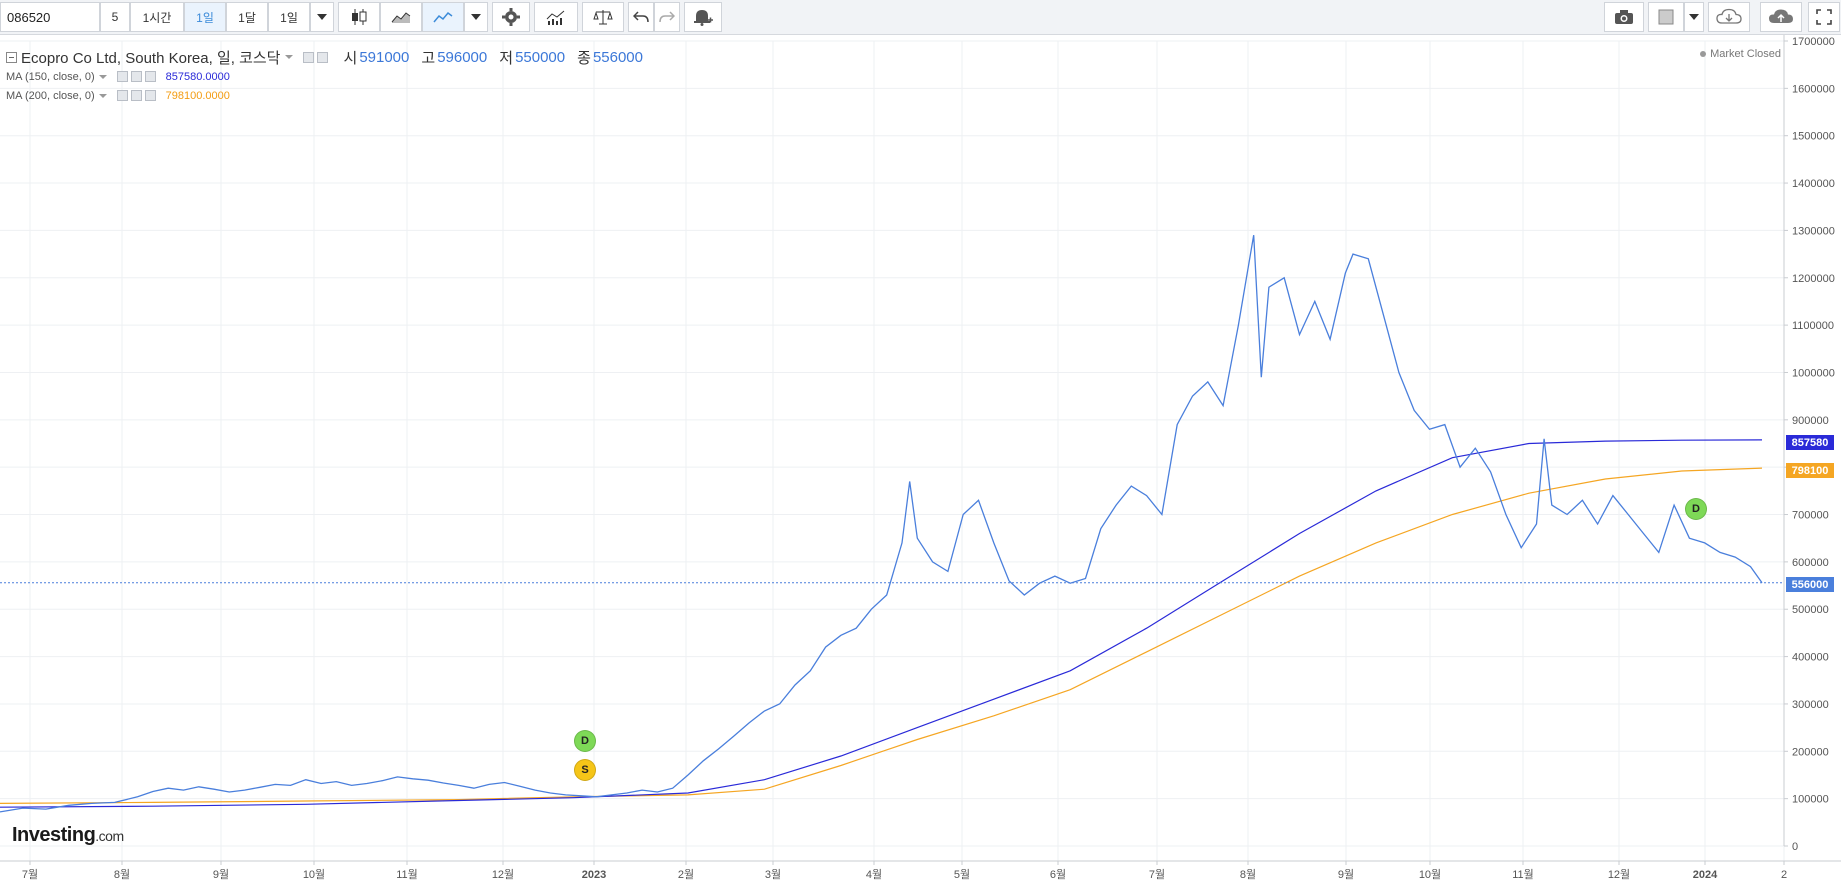  What do you see at coordinates (617, 57) in the screenshot?
I see `legend-close-value: 556000` at bounding box center [617, 57].